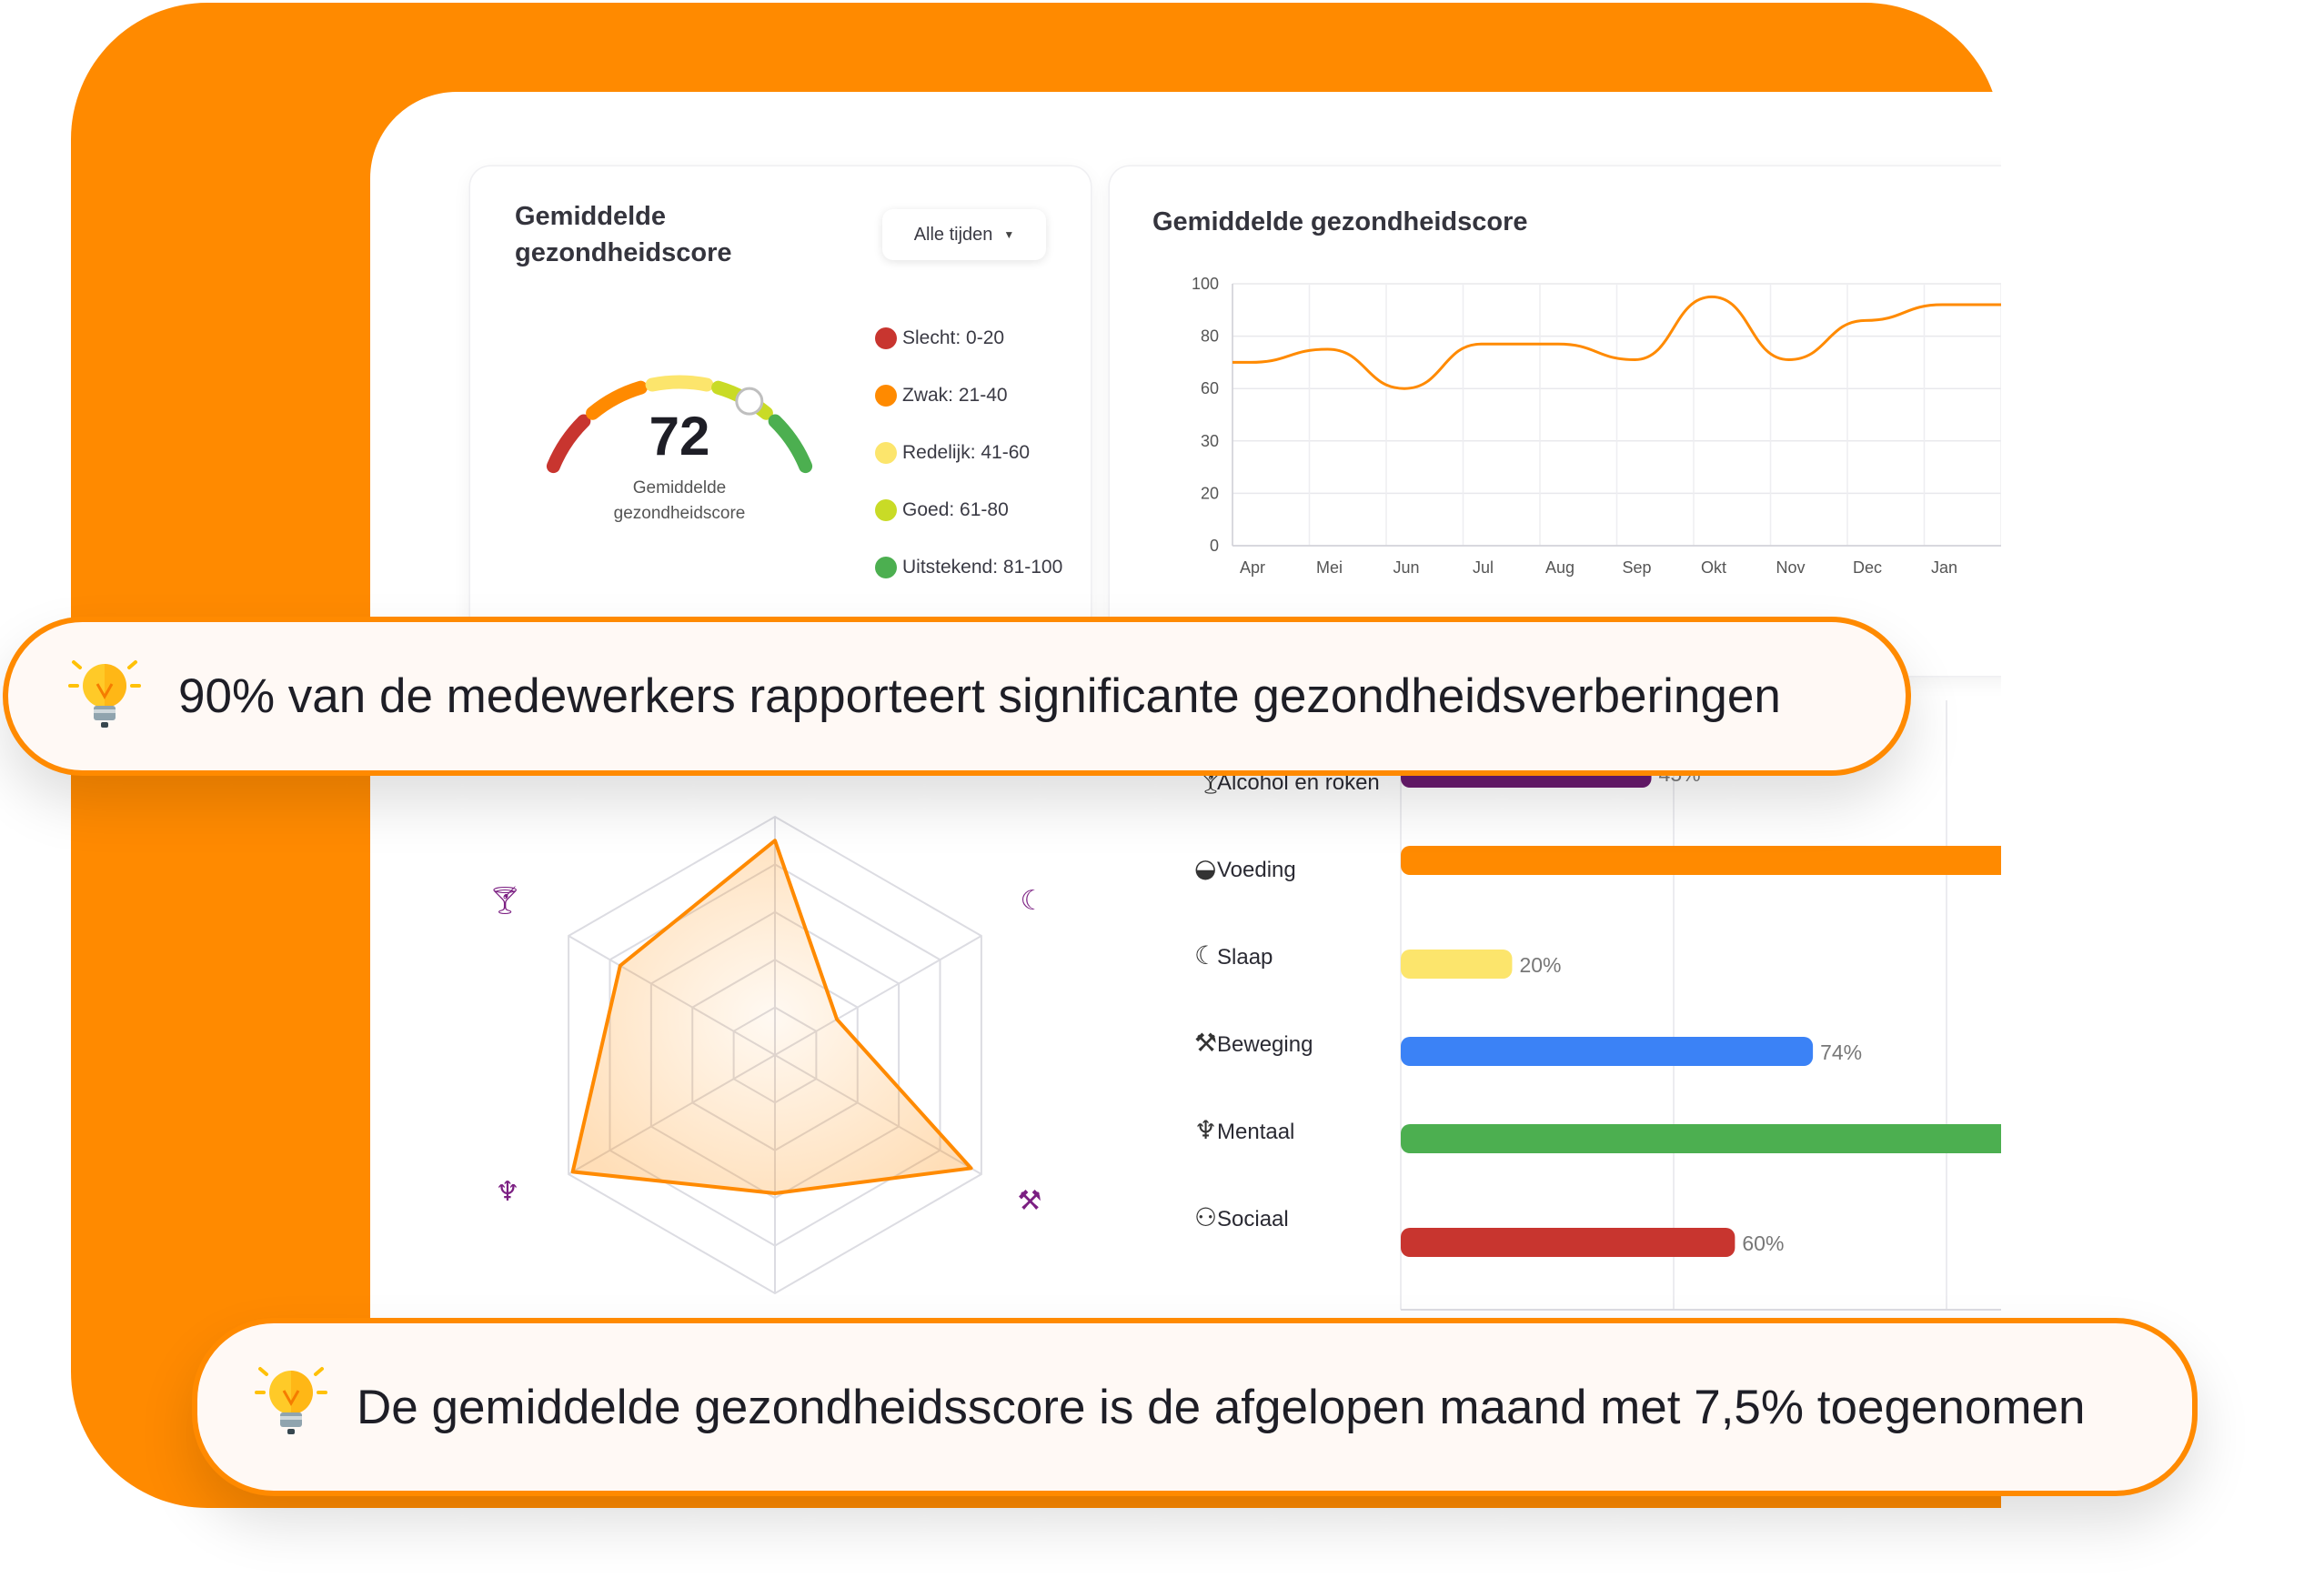  I want to click on legend-item: Redelijk: 41-60, so click(952, 453).